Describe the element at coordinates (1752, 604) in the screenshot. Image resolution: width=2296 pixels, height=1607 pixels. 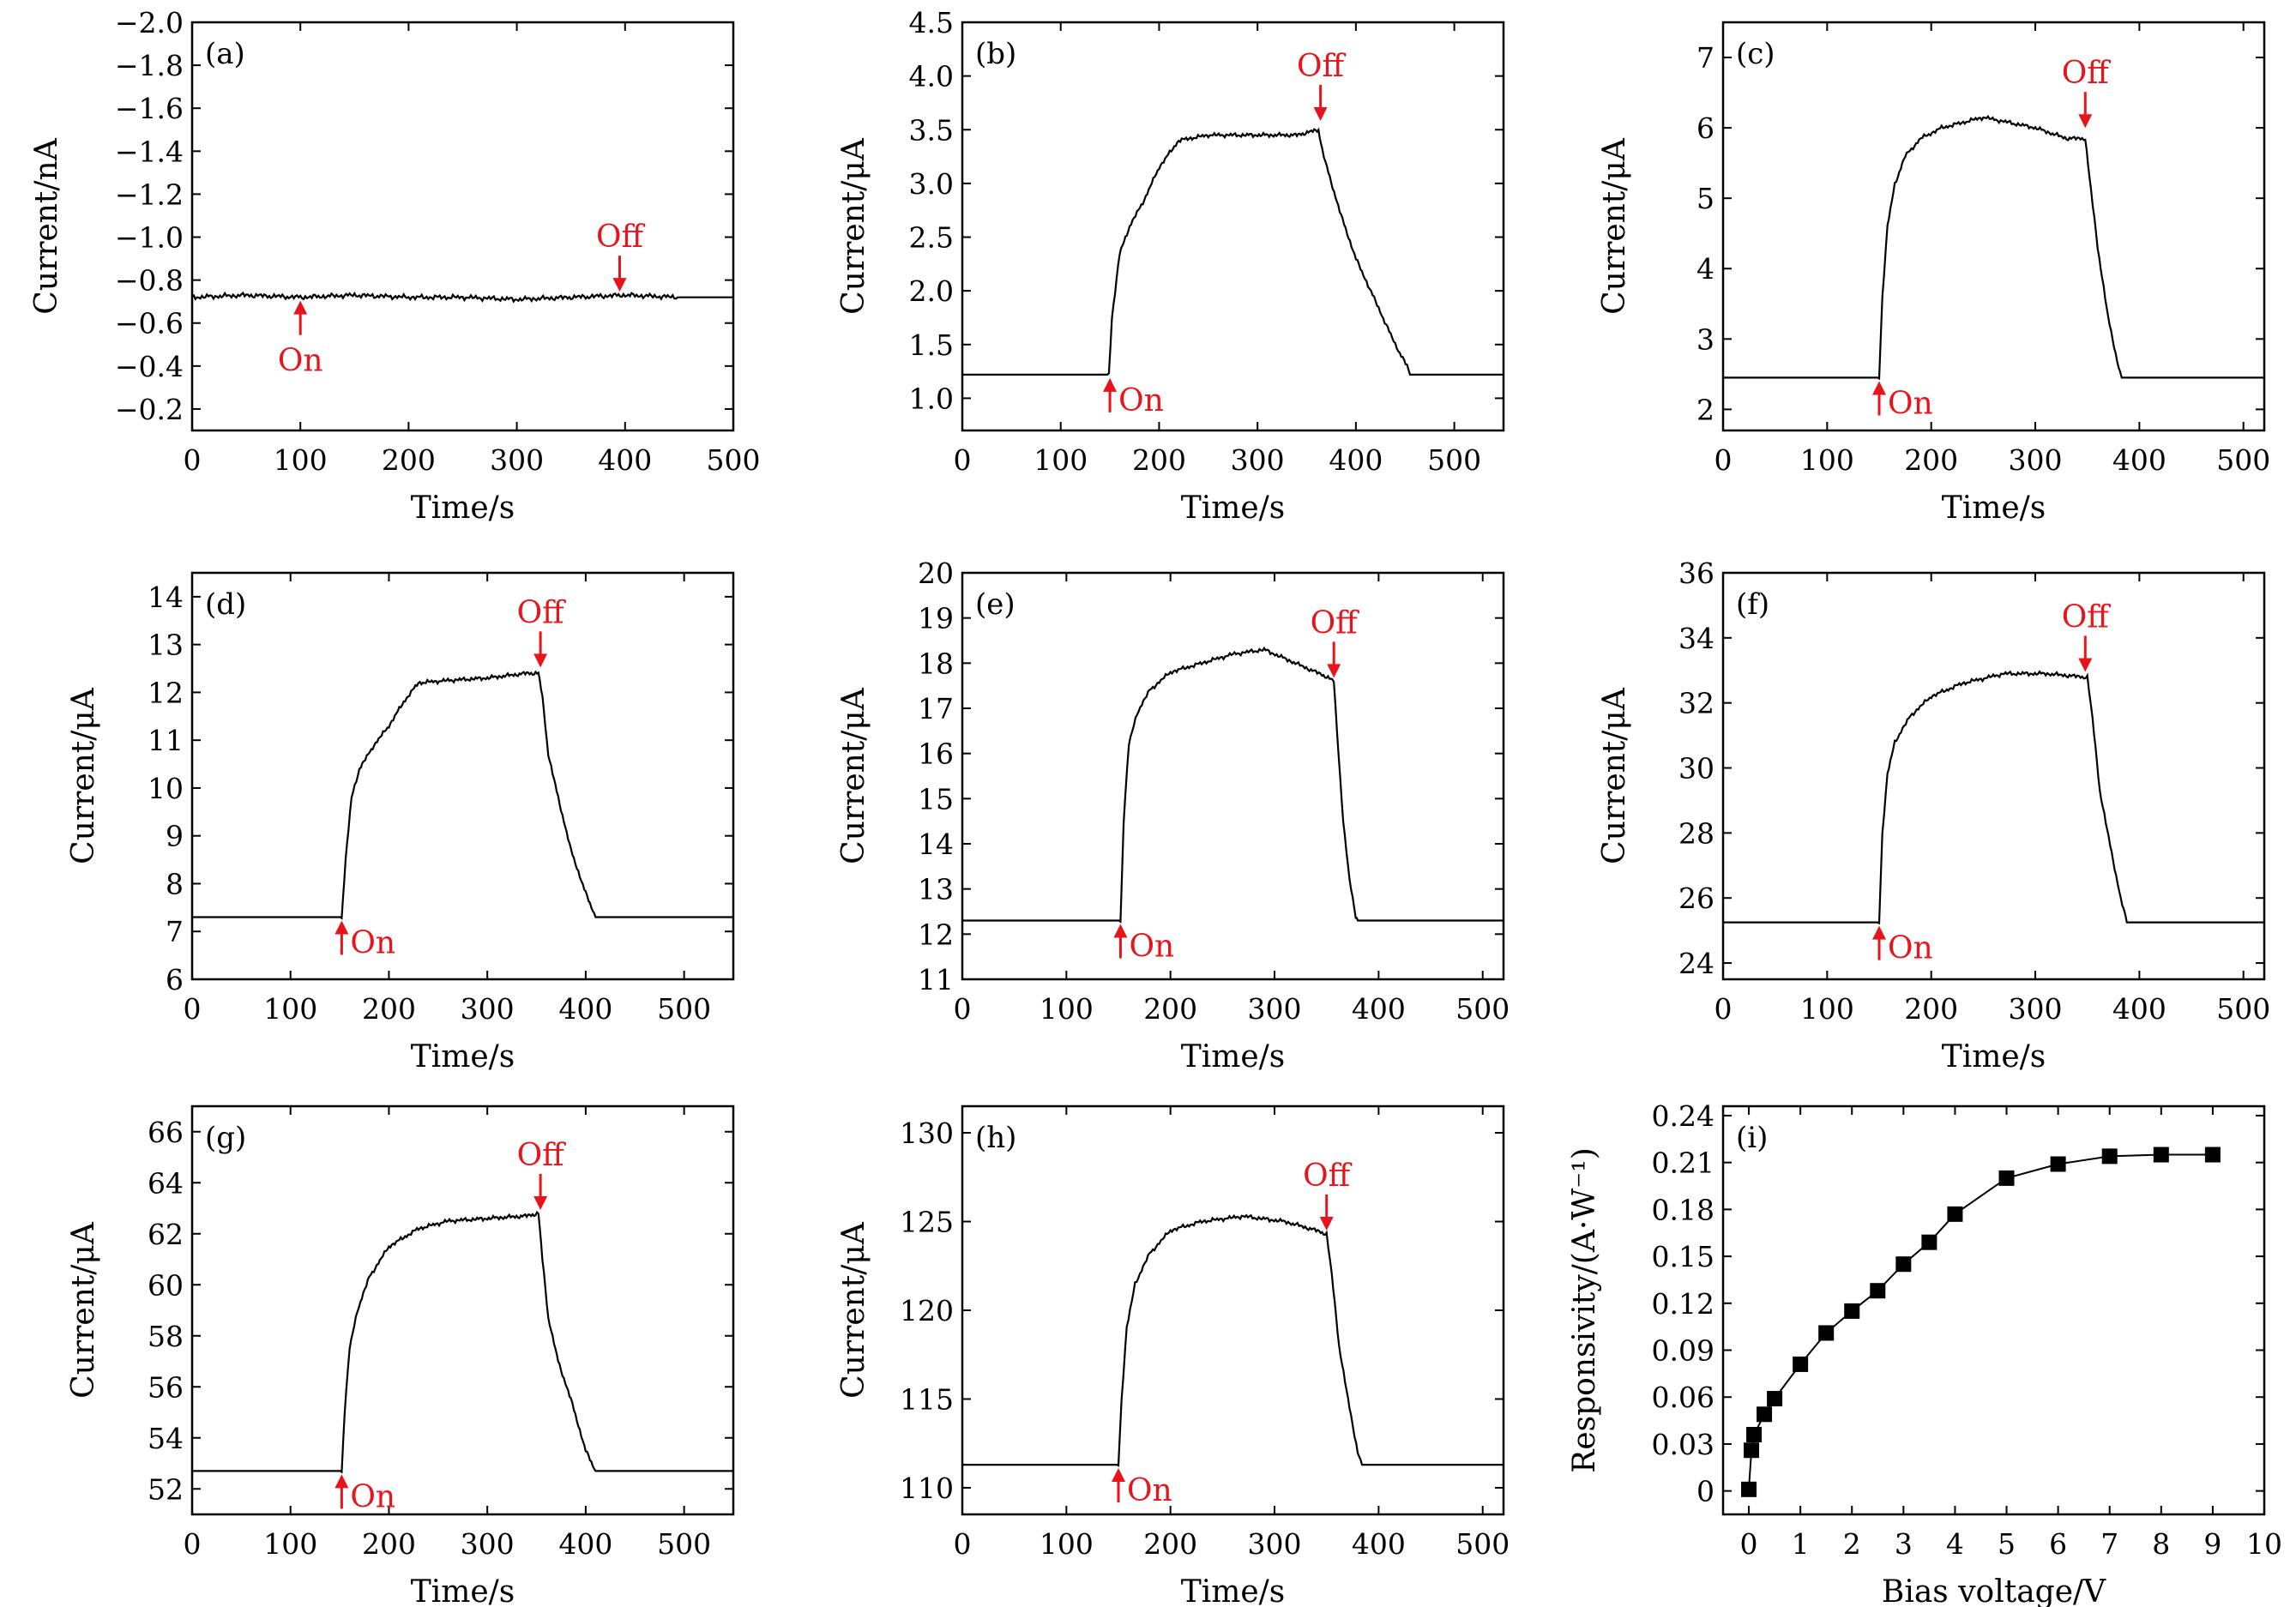
I see `panel-label: (f)` at that location.